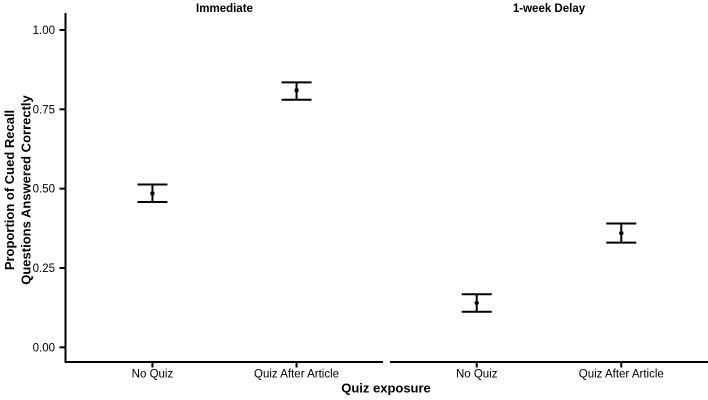 This screenshot has height=400, width=708. I want to click on facet-title-one-week-delay: 1-week Delay, so click(549, 9).